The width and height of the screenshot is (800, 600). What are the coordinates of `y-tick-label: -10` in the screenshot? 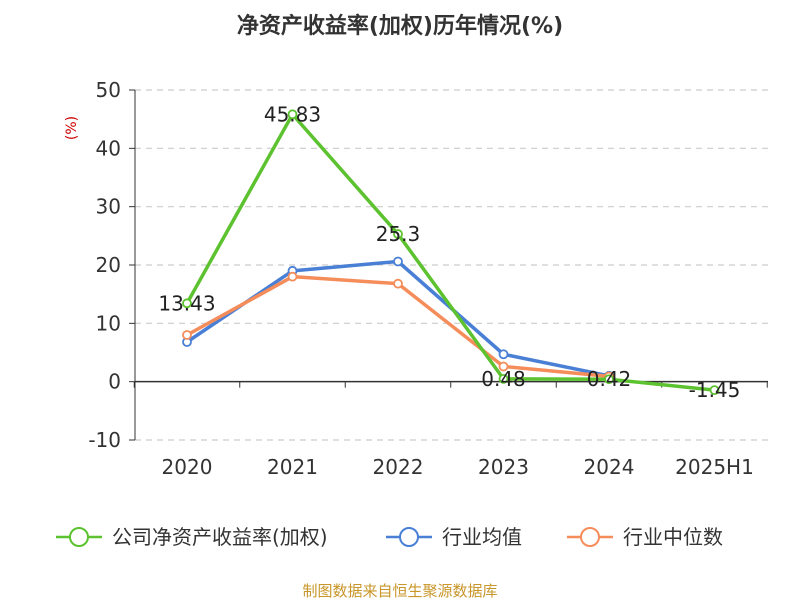 It's located at (104, 440).